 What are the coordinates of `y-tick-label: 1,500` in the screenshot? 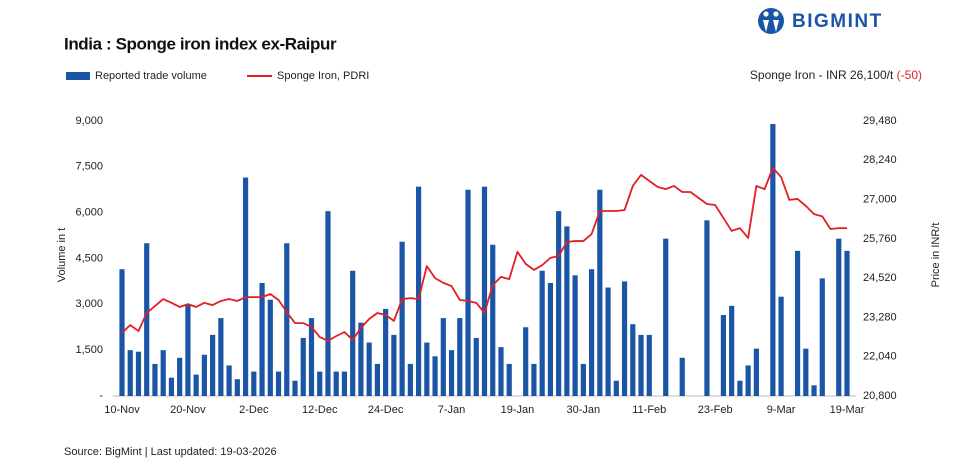 It's located at (89, 350).